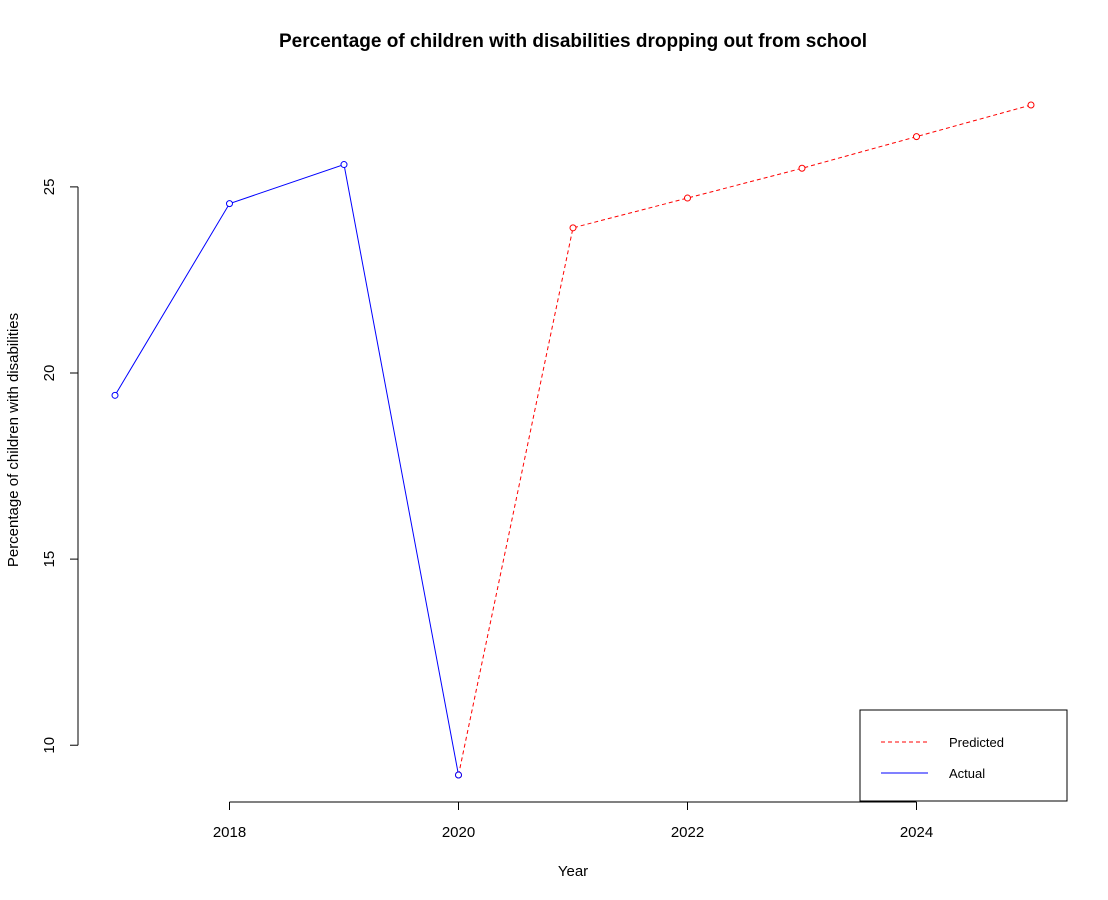 The height and width of the screenshot is (900, 1108). What do you see at coordinates (687, 832) in the screenshot?
I see `x-tick-label: 2022` at bounding box center [687, 832].